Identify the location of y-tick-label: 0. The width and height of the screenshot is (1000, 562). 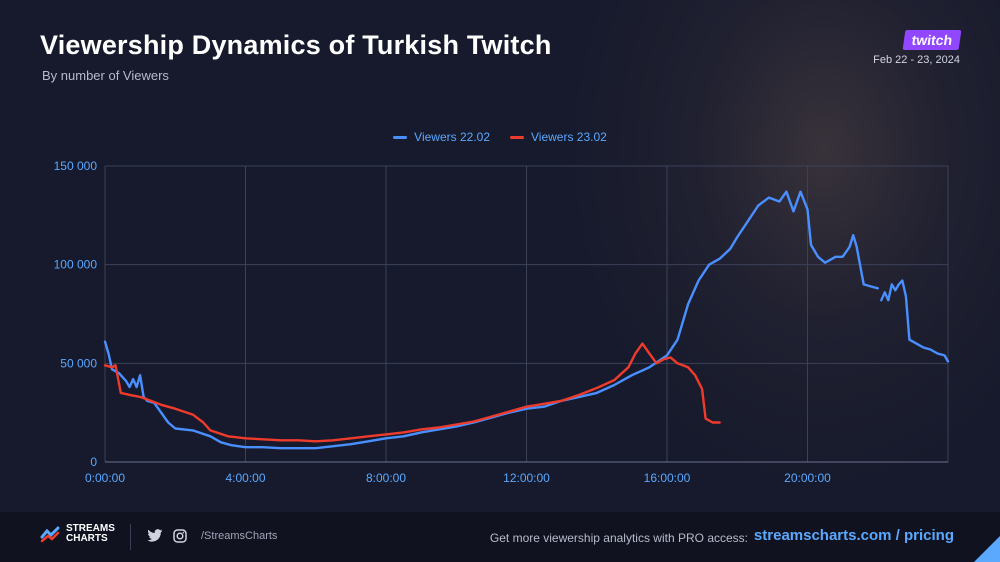
(93, 462).